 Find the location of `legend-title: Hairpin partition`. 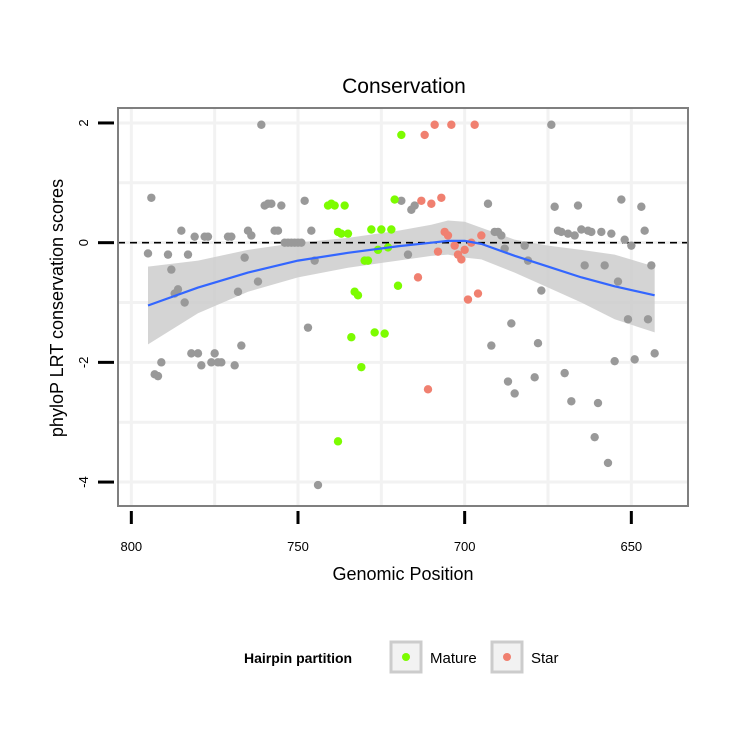

legend-title: Hairpin partition is located at coordinates (298, 658).